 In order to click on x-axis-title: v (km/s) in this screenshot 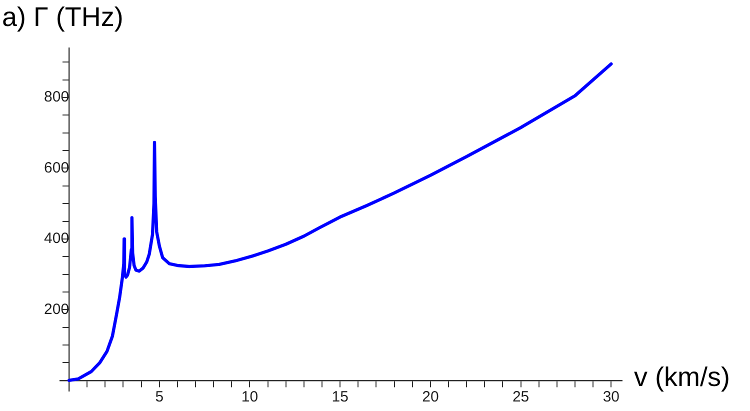, I will do `click(682, 377)`.